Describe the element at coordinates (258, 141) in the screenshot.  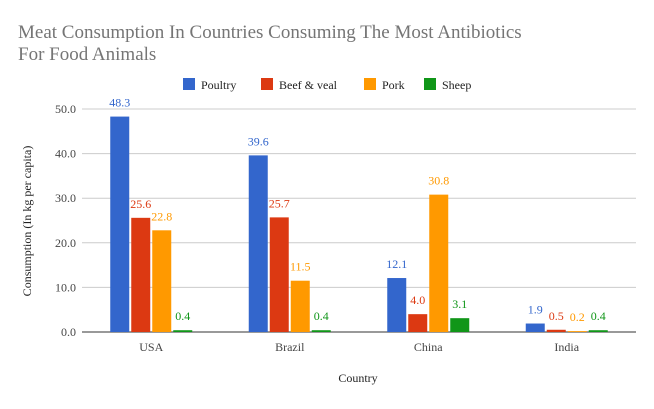
I see `data-label: 39.6` at that location.